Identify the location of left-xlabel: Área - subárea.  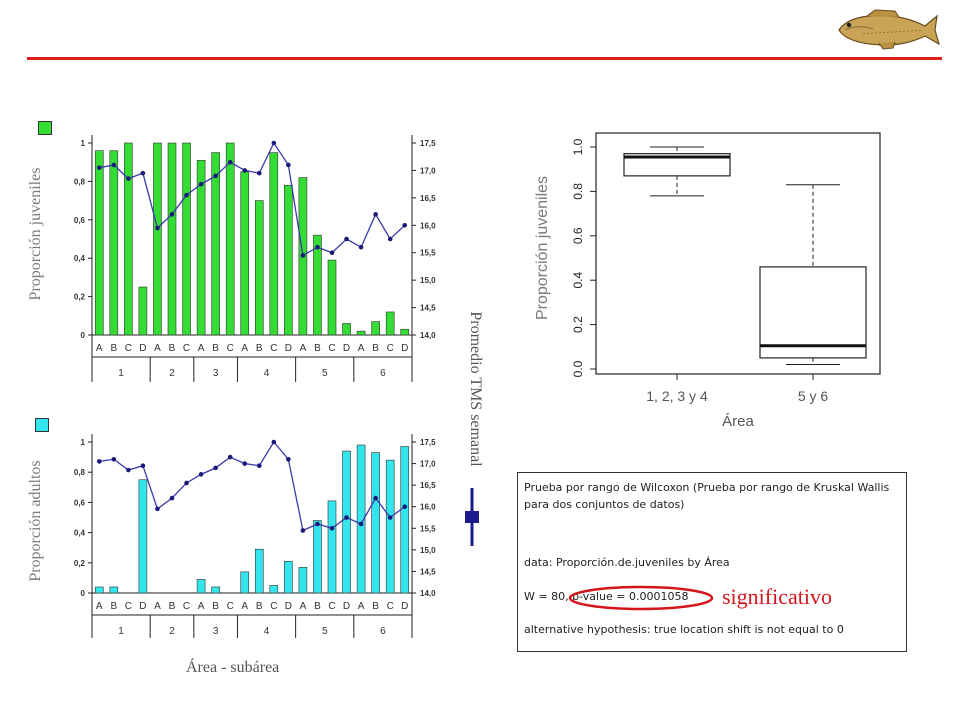
(233, 667).